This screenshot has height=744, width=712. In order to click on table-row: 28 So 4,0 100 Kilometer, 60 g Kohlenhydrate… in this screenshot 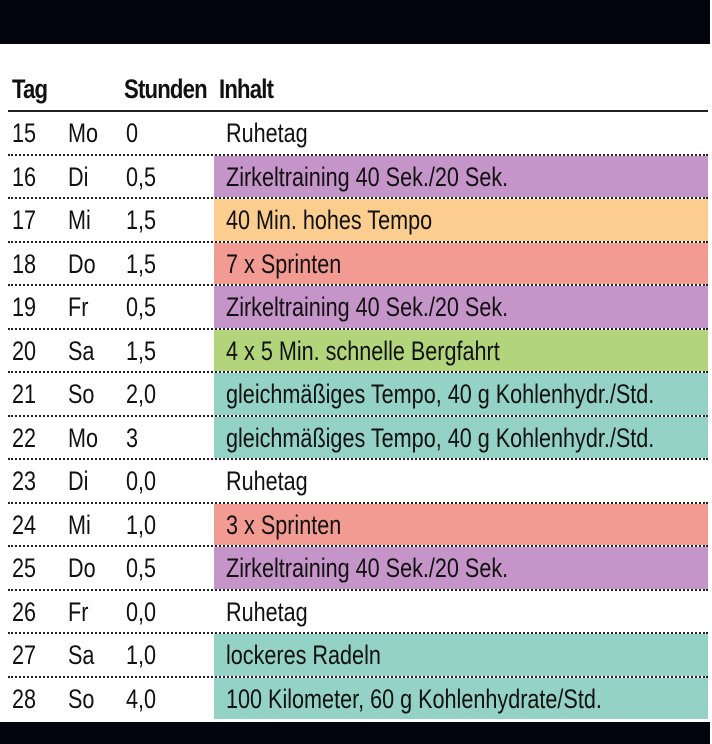, I will do `click(358, 698)`.